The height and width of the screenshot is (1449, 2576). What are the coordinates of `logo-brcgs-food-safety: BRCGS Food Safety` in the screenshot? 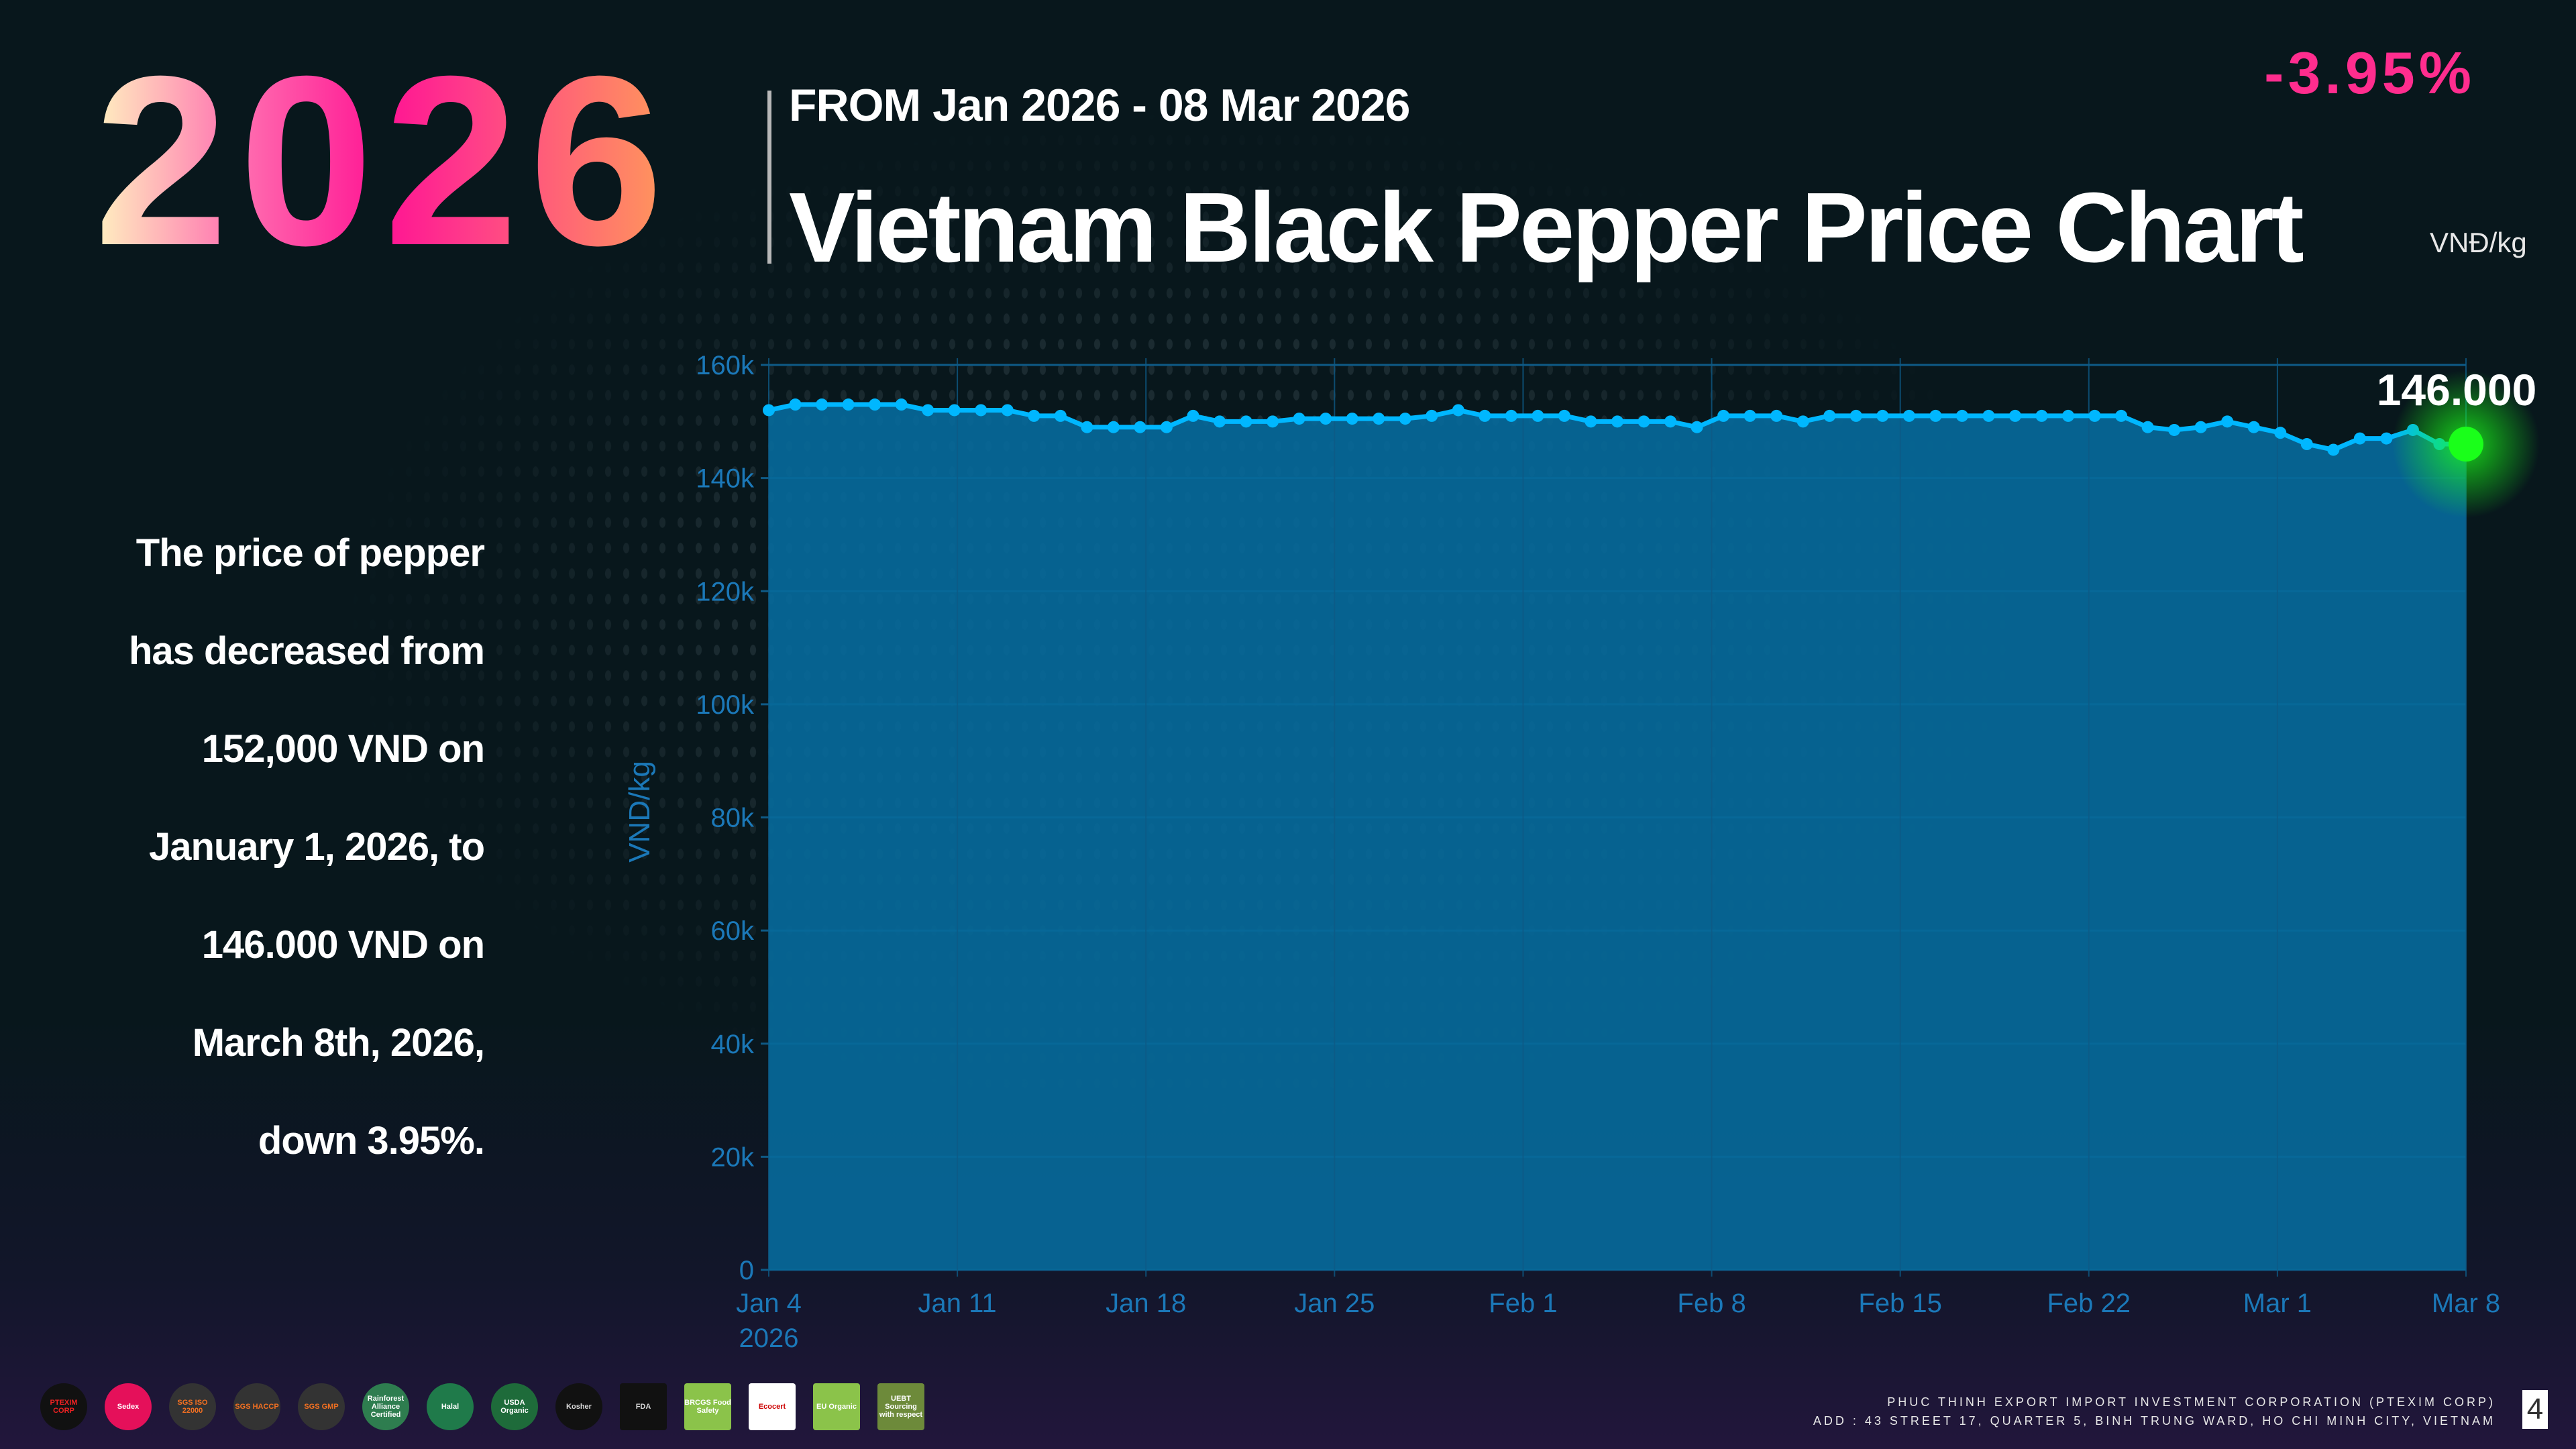 It's located at (707, 1406).